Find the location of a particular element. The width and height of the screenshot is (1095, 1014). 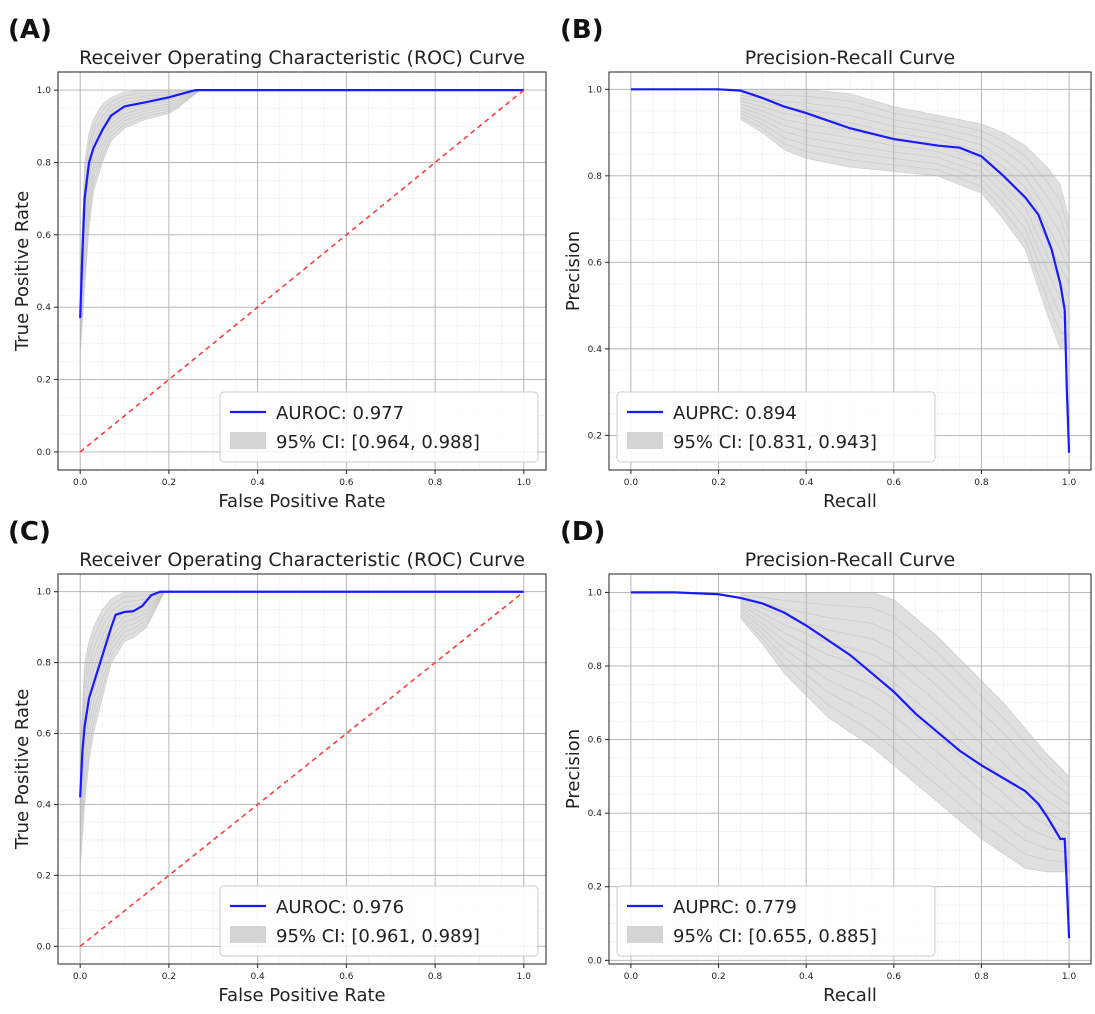

panel-letter: (C) is located at coordinates (29, 532).